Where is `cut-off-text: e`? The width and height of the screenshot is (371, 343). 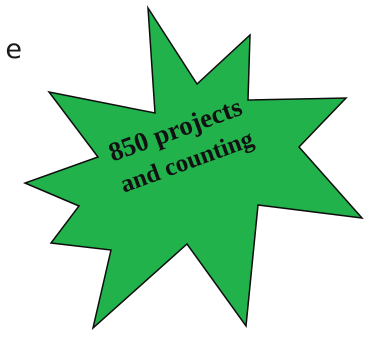
cut-off-text: e is located at coordinates (12, 50).